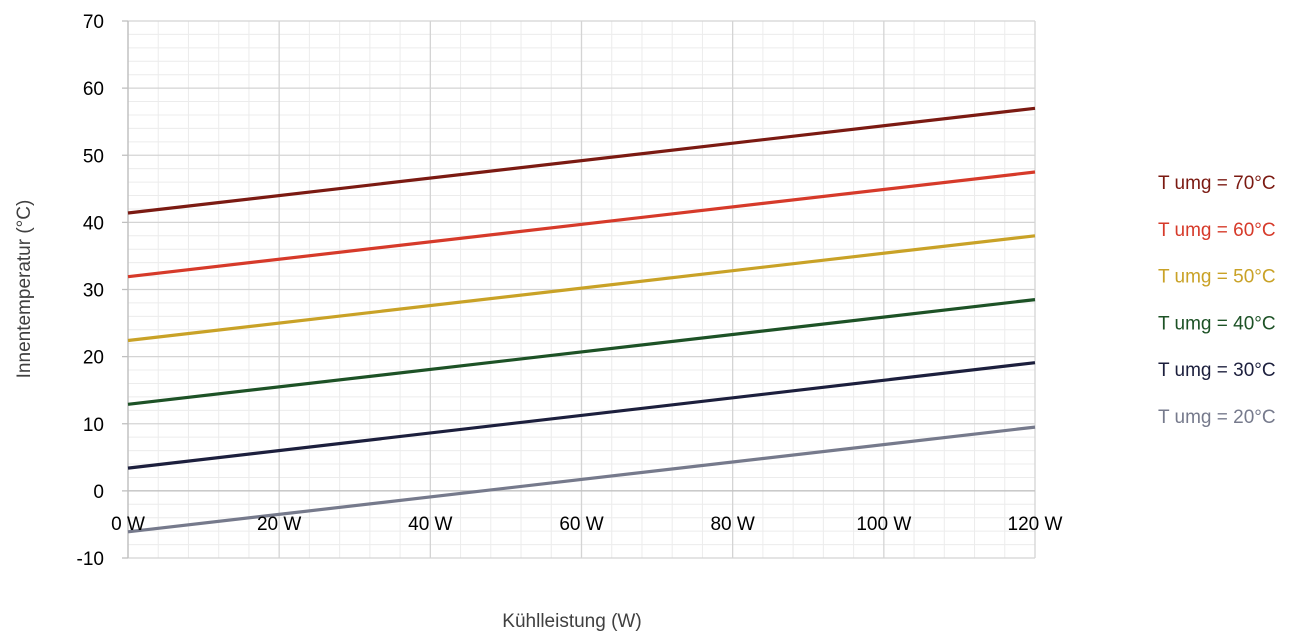 The height and width of the screenshot is (632, 1310). What do you see at coordinates (93, 291) in the screenshot?
I see `y-tick-label: 30` at bounding box center [93, 291].